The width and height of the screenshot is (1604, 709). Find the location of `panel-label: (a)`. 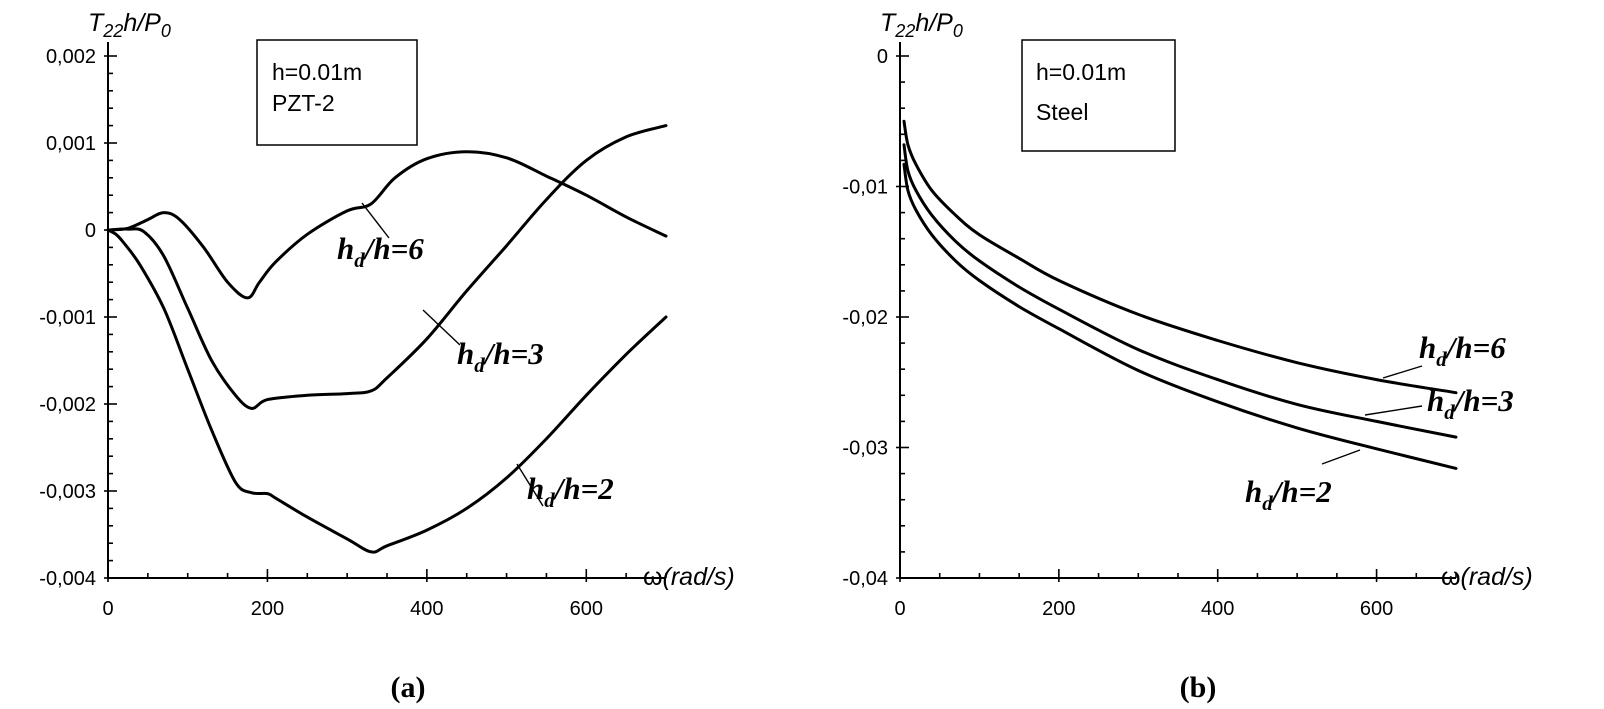

panel-label: (a) is located at coordinates (408, 687).